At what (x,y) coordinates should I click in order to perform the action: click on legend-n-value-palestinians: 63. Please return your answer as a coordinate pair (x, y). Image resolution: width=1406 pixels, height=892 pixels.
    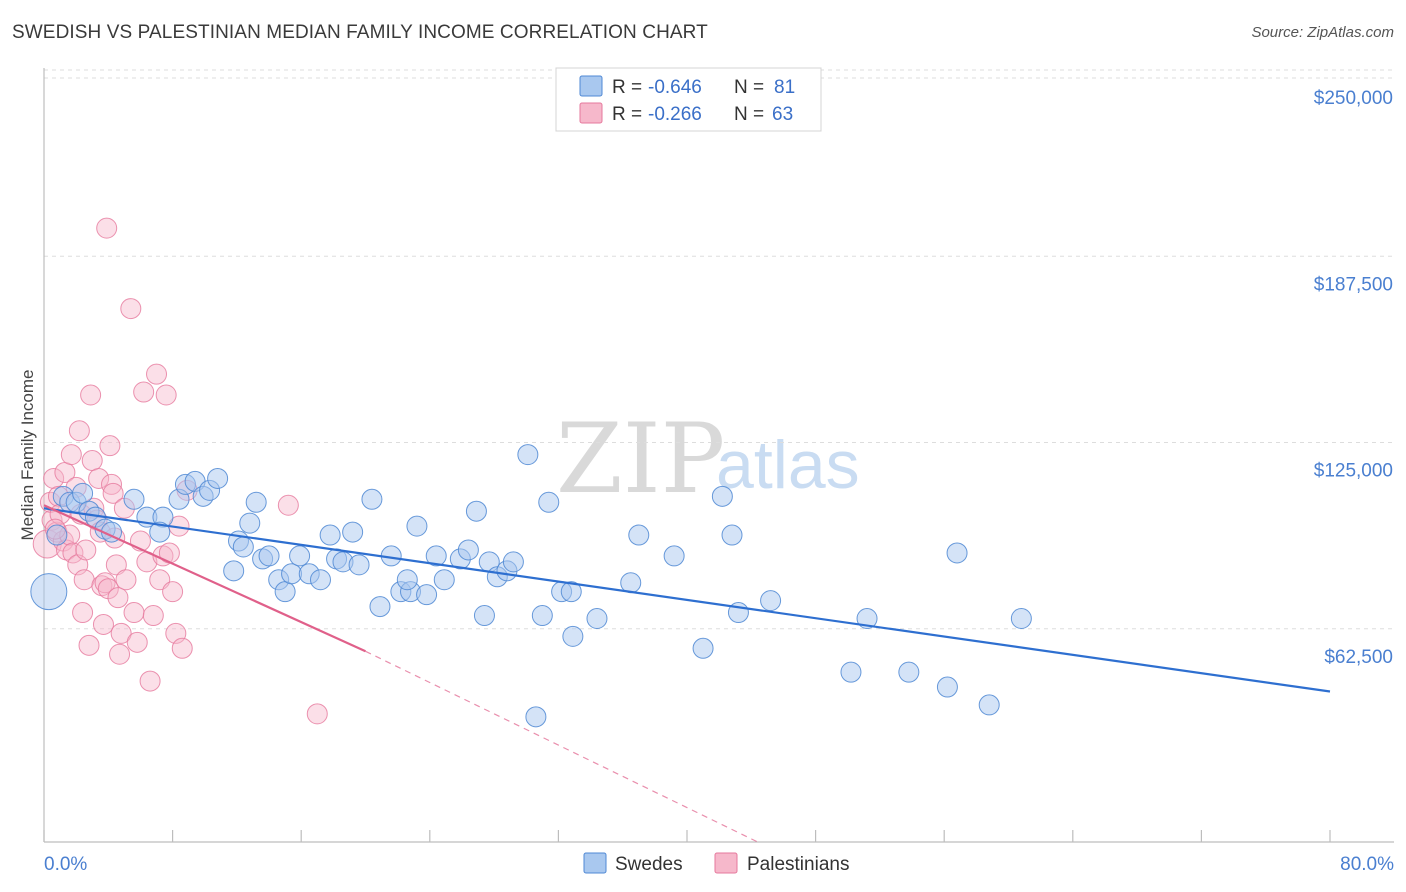
    Looking at the image, I should click on (782, 114).